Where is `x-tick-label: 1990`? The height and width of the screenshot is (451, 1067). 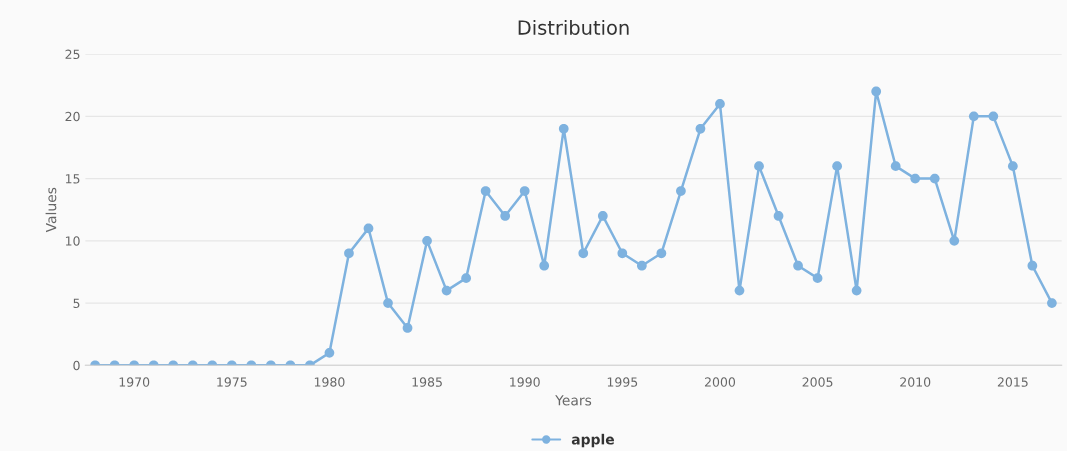 x-tick-label: 1990 is located at coordinates (525, 382).